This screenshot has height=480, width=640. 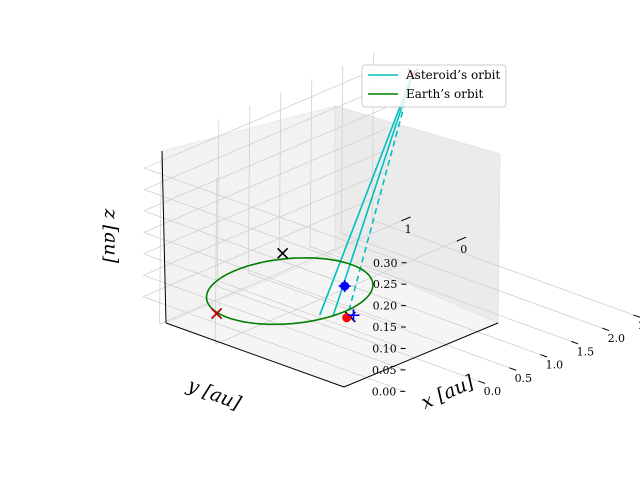 I want to click on y-axis-label: y [au], so click(x=214, y=394).